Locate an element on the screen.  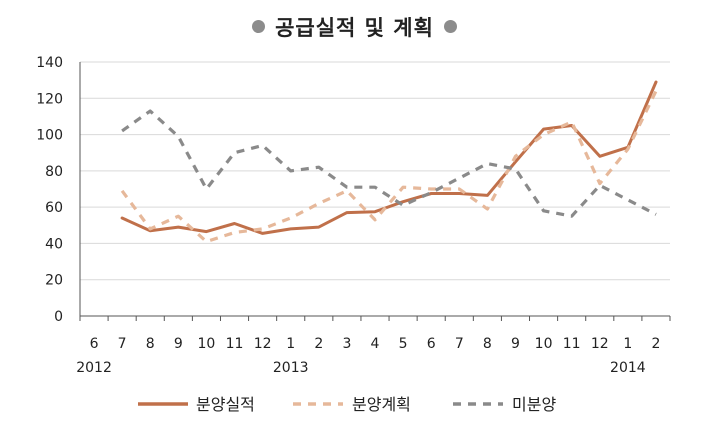
x-tick-label: 5 is located at coordinates (403, 344).